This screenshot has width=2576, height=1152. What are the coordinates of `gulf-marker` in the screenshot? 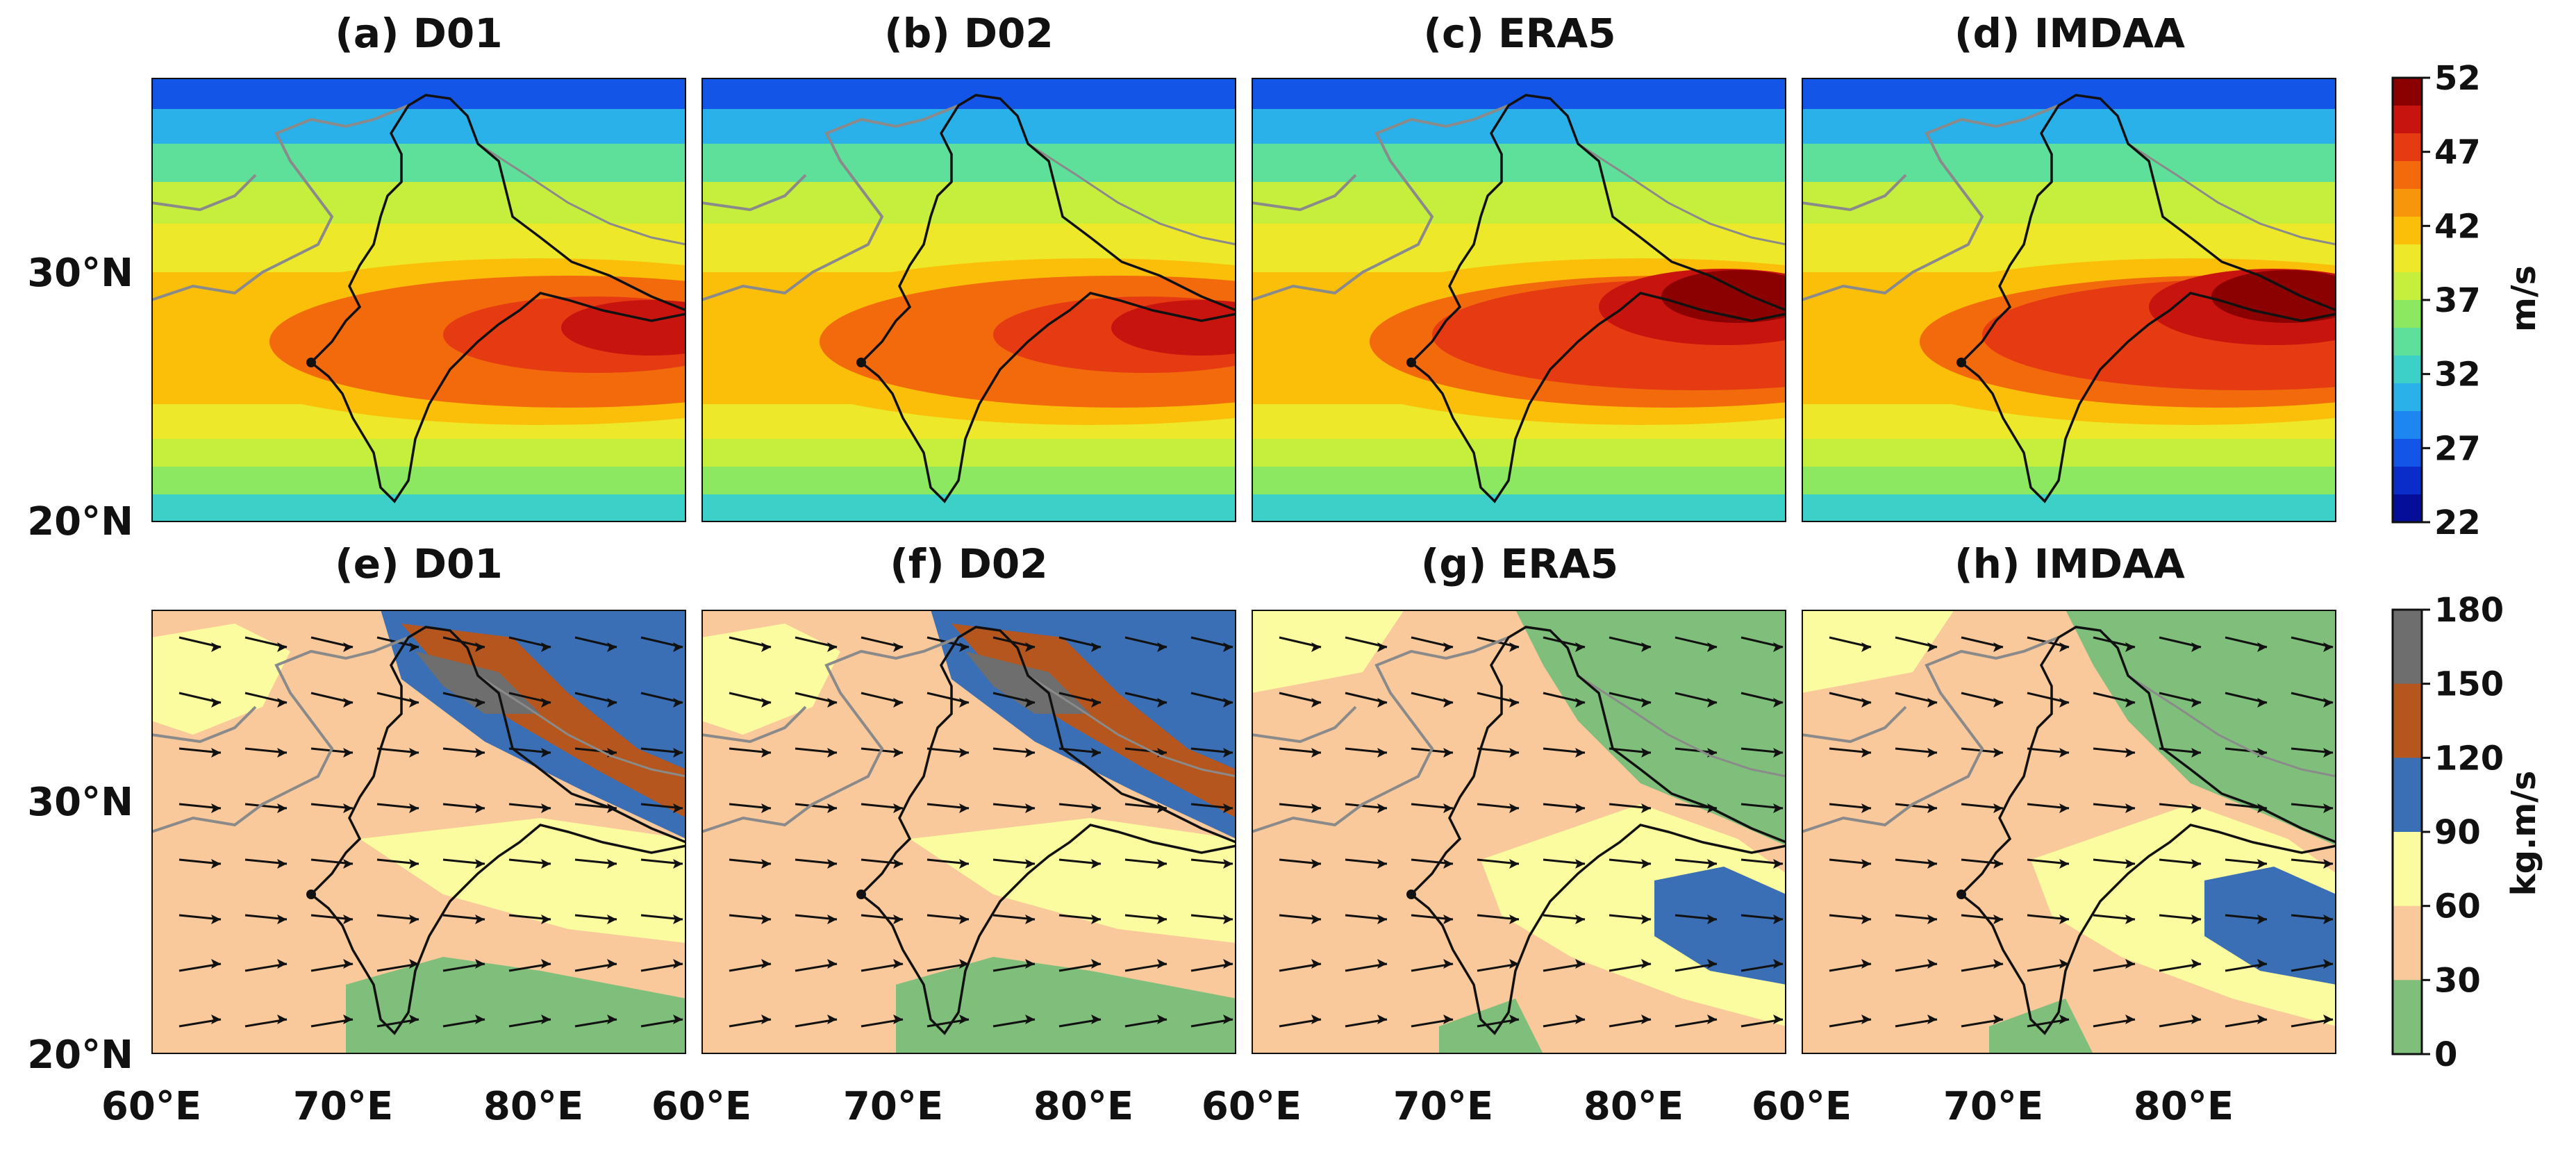 It's located at (1961, 895).